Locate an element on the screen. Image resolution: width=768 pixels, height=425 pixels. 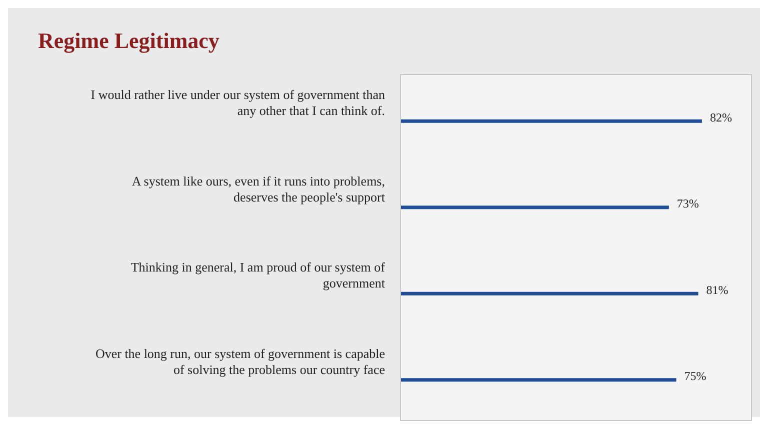
data-label: 81% is located at coordinates (717, 289).